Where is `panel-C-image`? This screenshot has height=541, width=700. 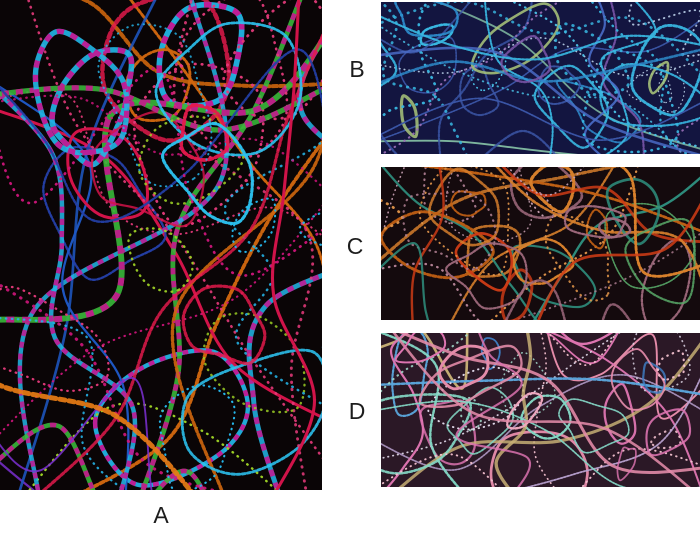 panel-C-image is located at coordinates (540, 243).